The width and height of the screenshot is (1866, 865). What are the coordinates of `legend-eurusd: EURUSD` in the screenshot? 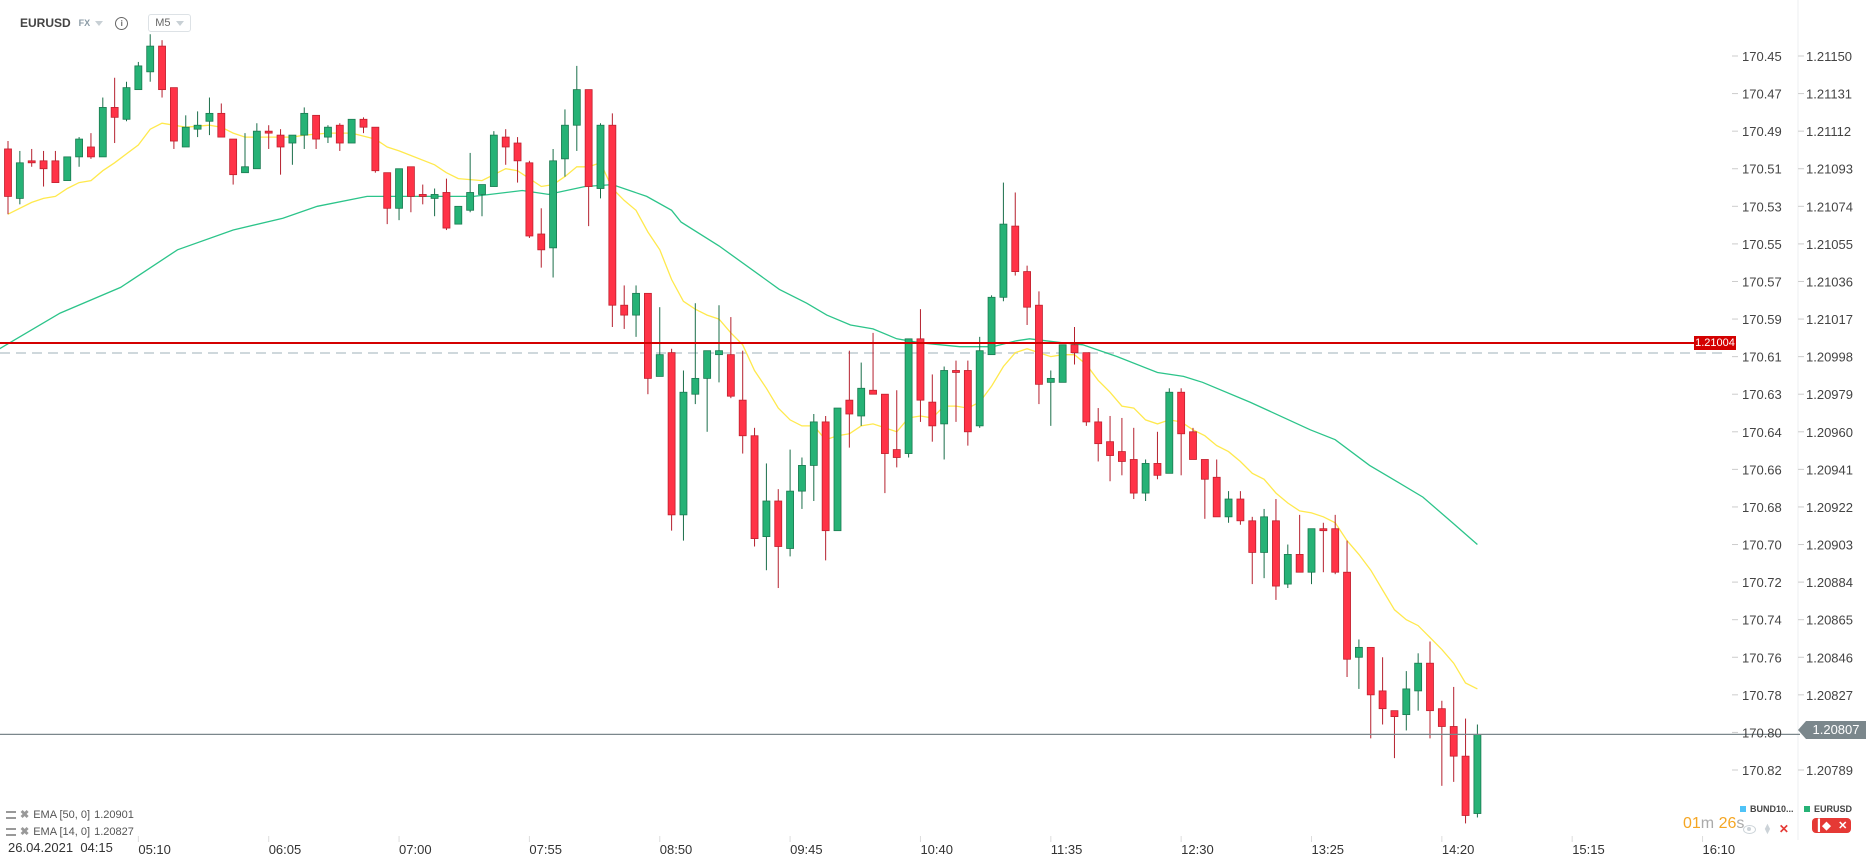 It's located at (1828, 809).